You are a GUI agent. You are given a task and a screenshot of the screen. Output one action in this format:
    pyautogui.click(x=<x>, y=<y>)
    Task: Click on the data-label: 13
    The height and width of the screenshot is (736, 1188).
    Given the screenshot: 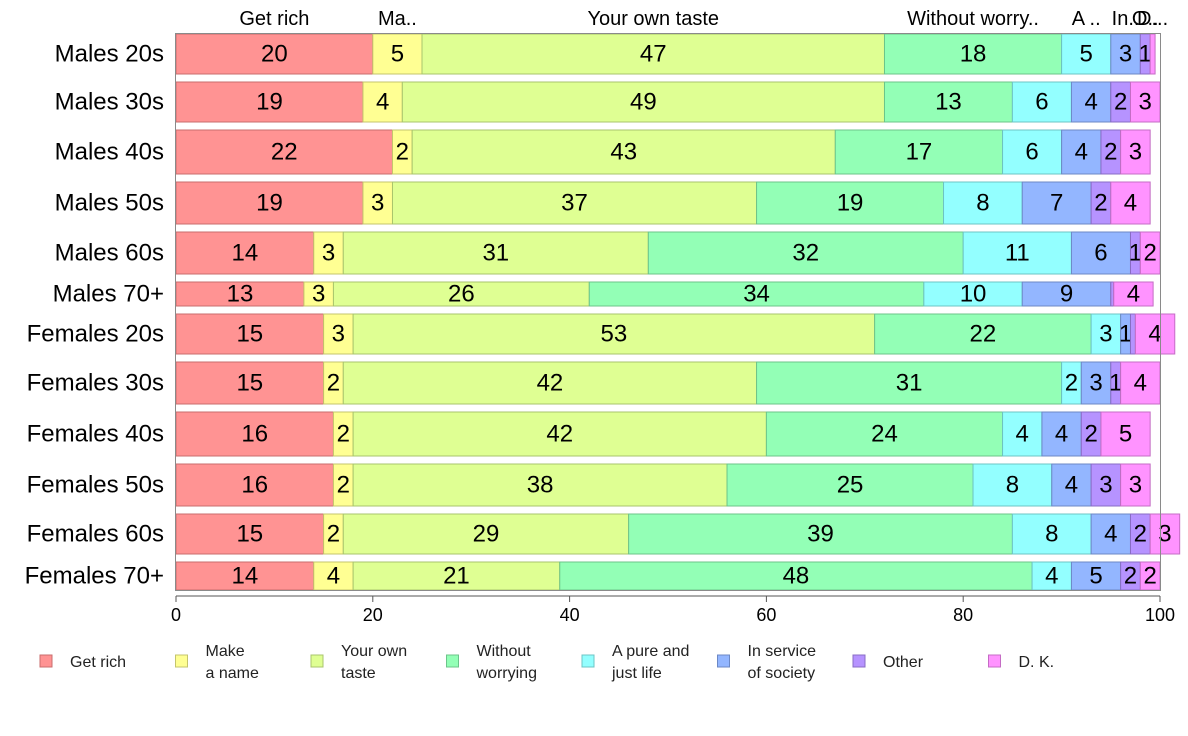 What is the action you would take?
    pyautogui.click(x=240, y=294)
    